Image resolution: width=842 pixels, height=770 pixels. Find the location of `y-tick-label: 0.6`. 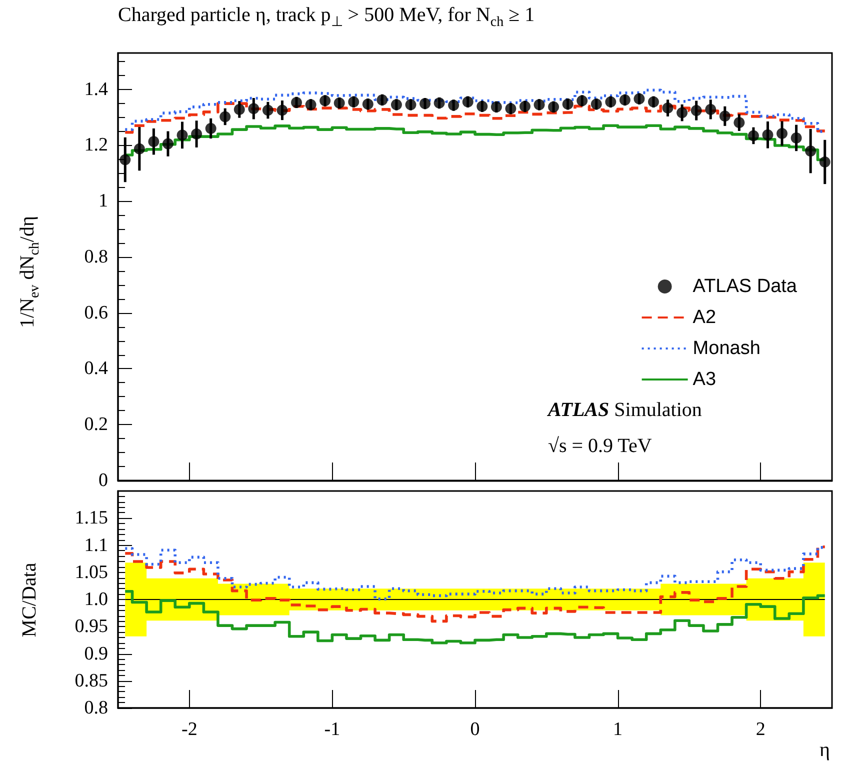

y-tick-label: 0.6 is located at coordinates (96, 313).